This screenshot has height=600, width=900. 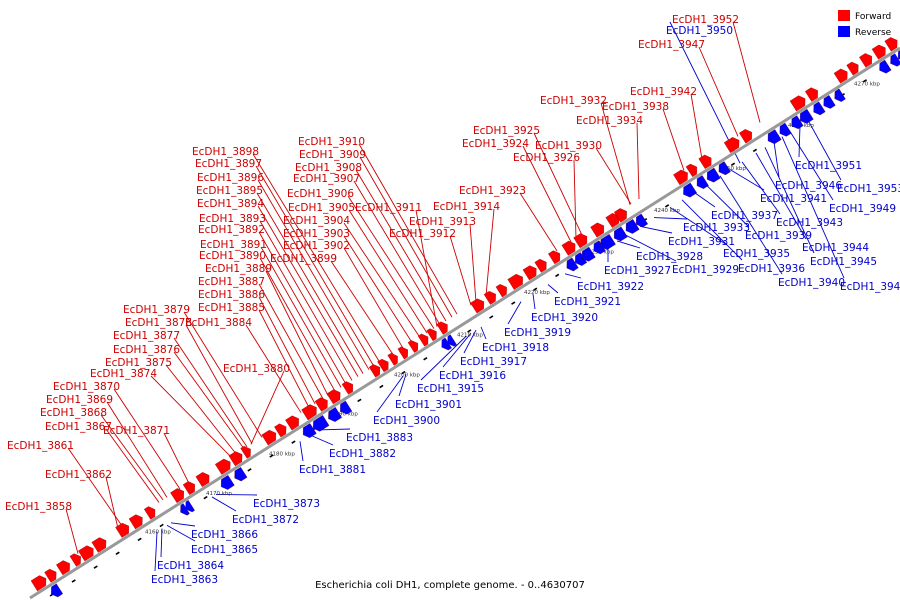 What do you see at coordinates (699, 31) in the screenshot?
I see `reverse-gene-label: EcDH1_3950` at bounding box center [699, 31].